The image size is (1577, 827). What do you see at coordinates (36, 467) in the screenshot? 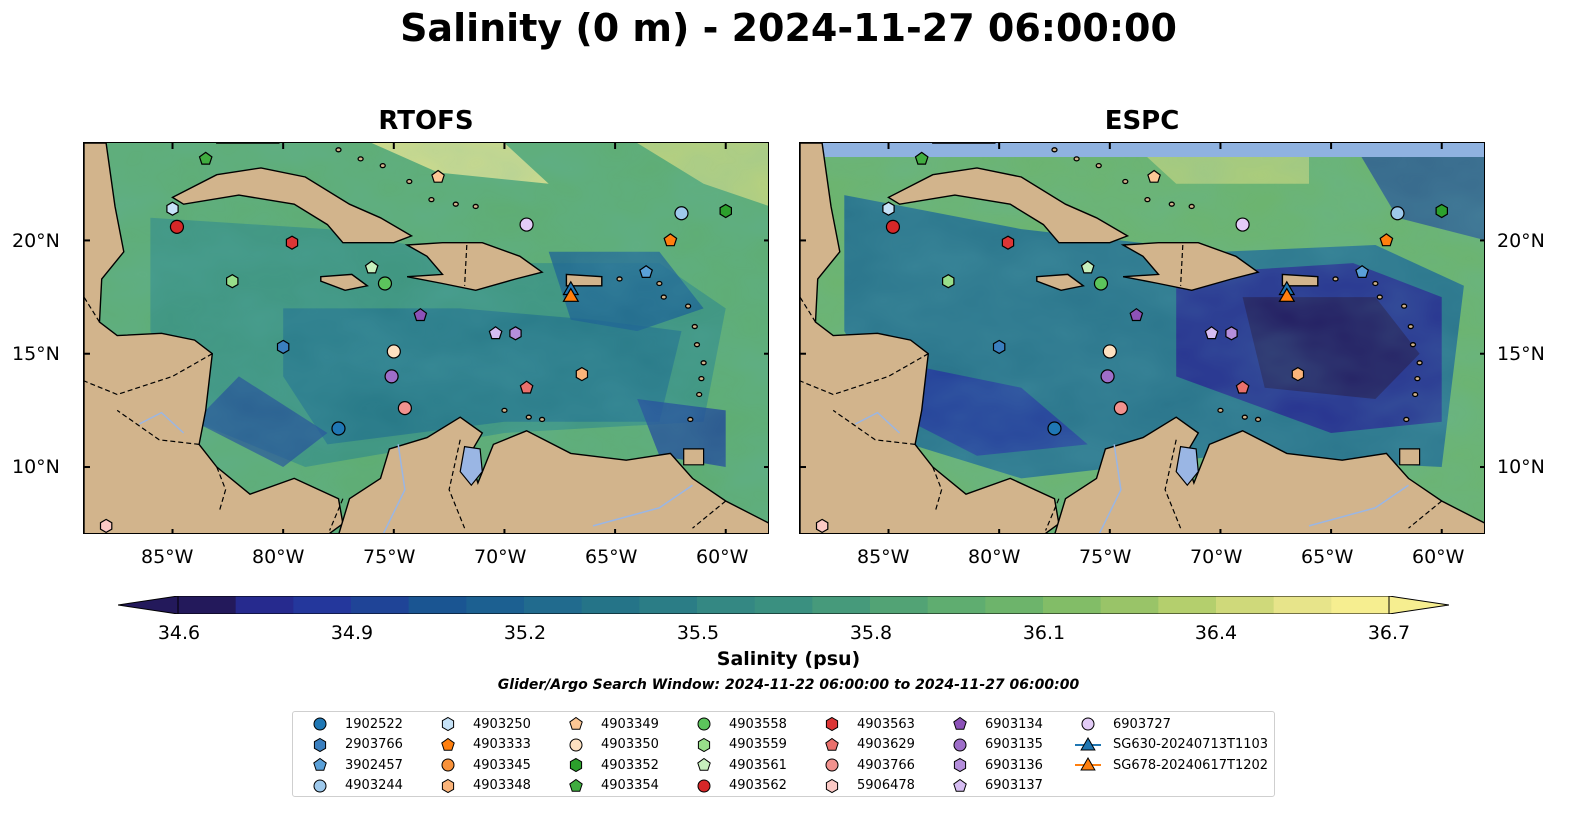
I see `y-tick-label: 10°N` at bounding box center [36, 467].